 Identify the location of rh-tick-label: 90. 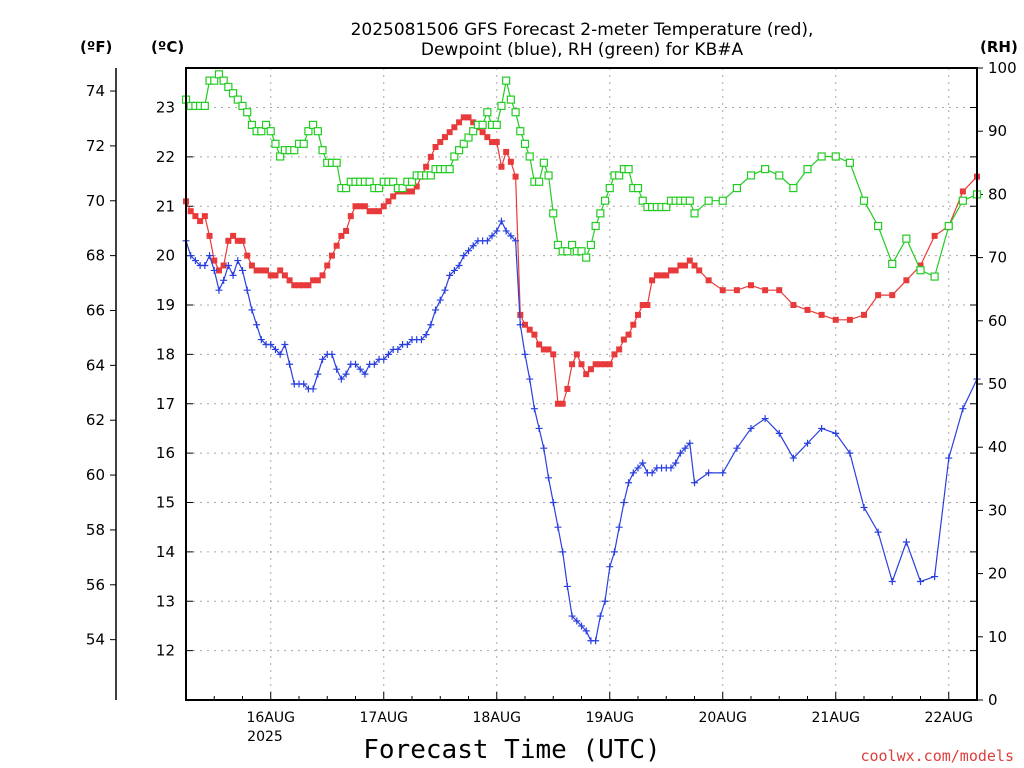
(997, 131).